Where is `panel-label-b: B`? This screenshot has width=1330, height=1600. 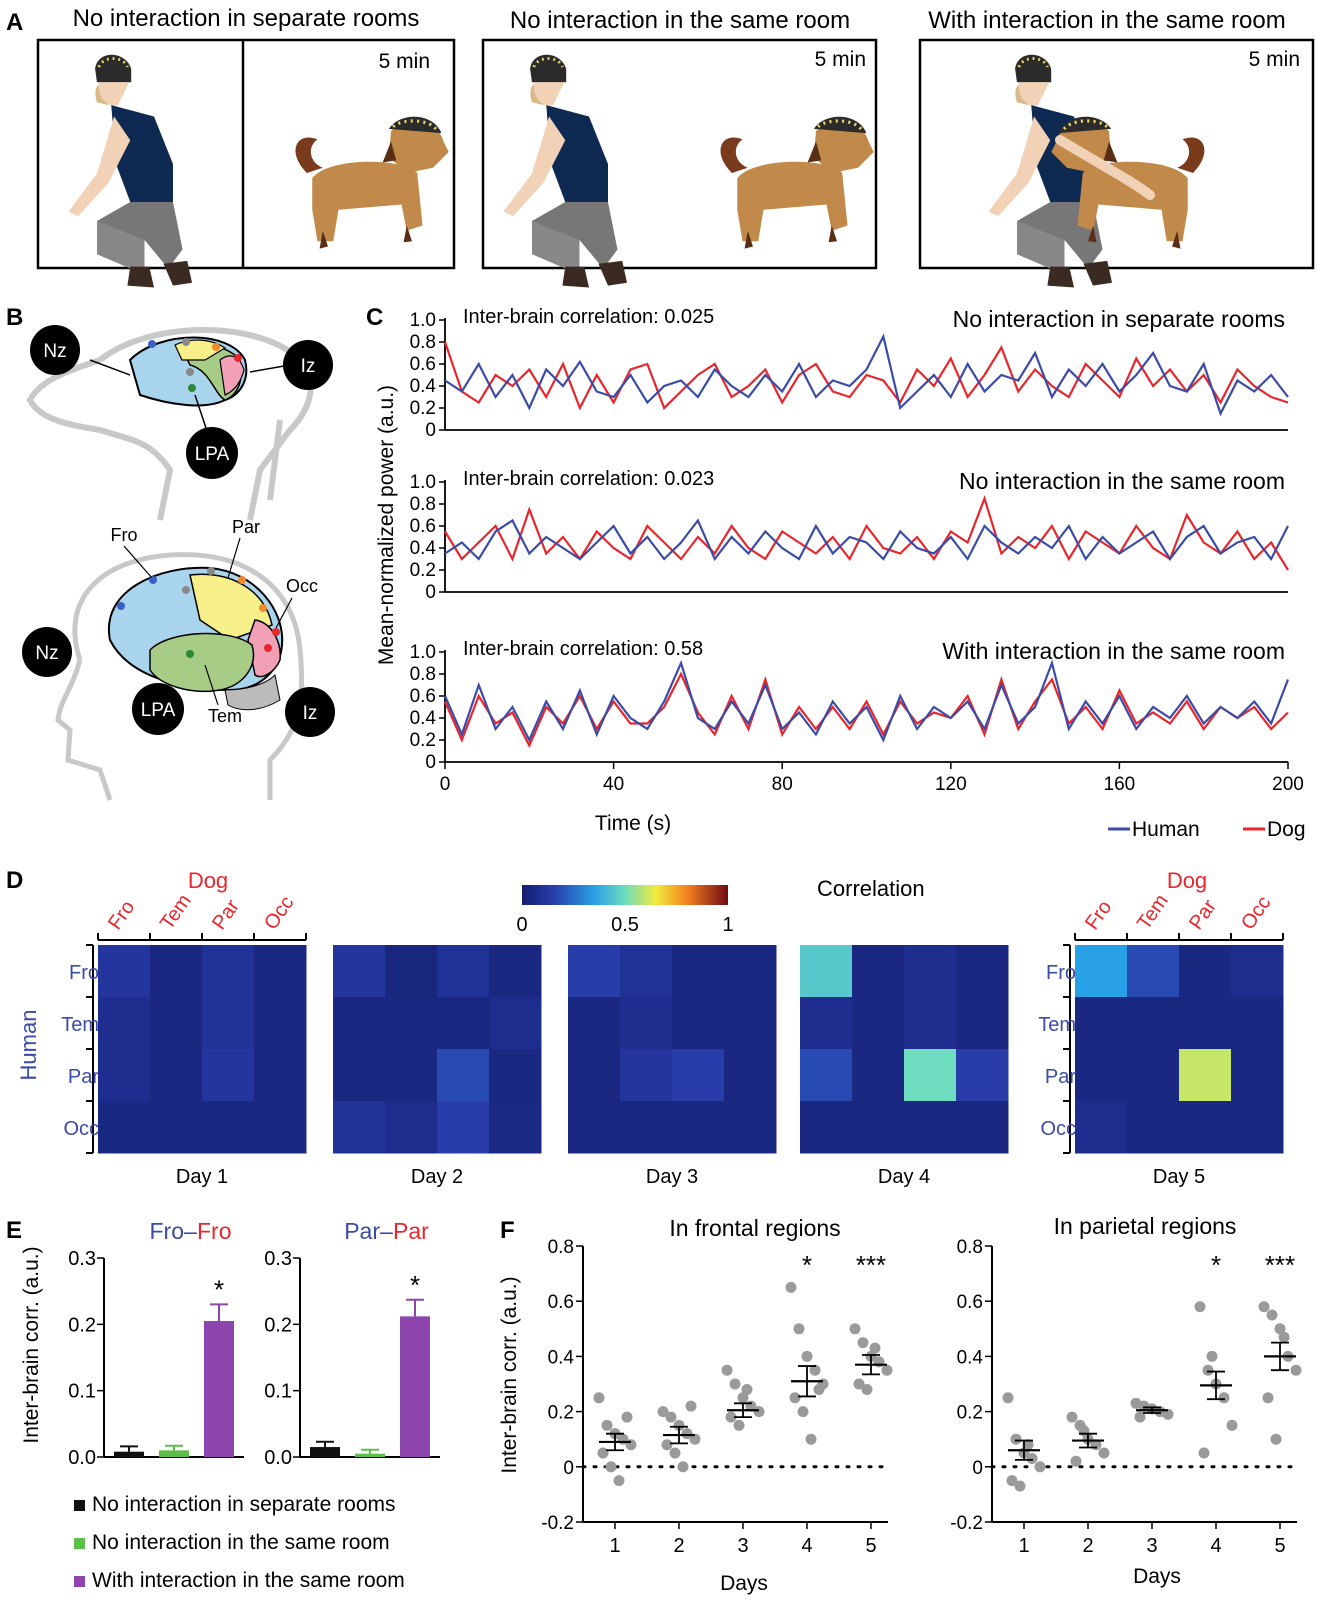 panel-label-b: B is located at coordinates (14, 317).